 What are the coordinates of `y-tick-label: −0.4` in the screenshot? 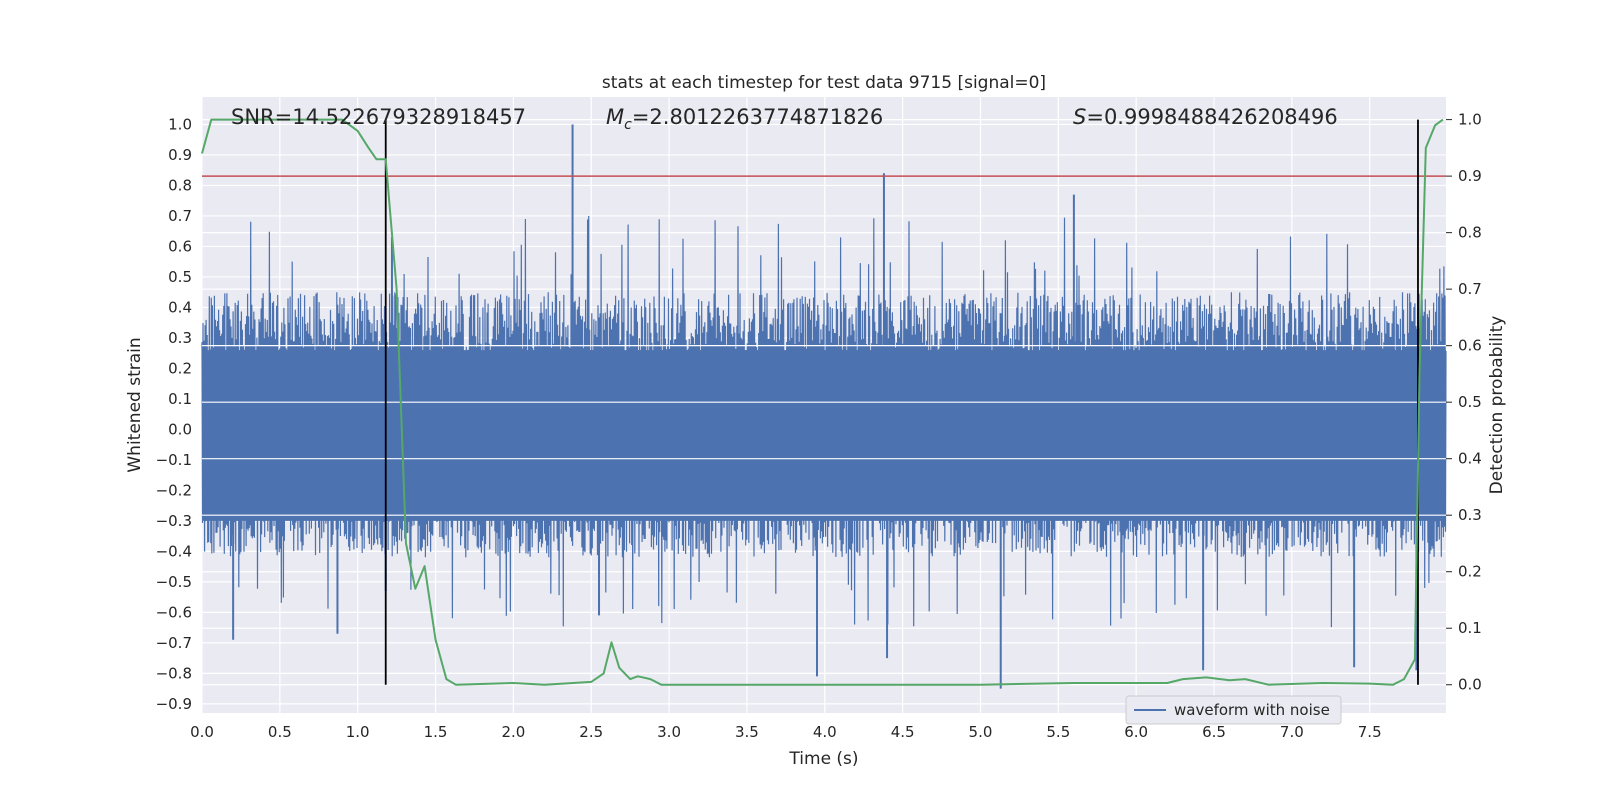 It's located at (174, 551).